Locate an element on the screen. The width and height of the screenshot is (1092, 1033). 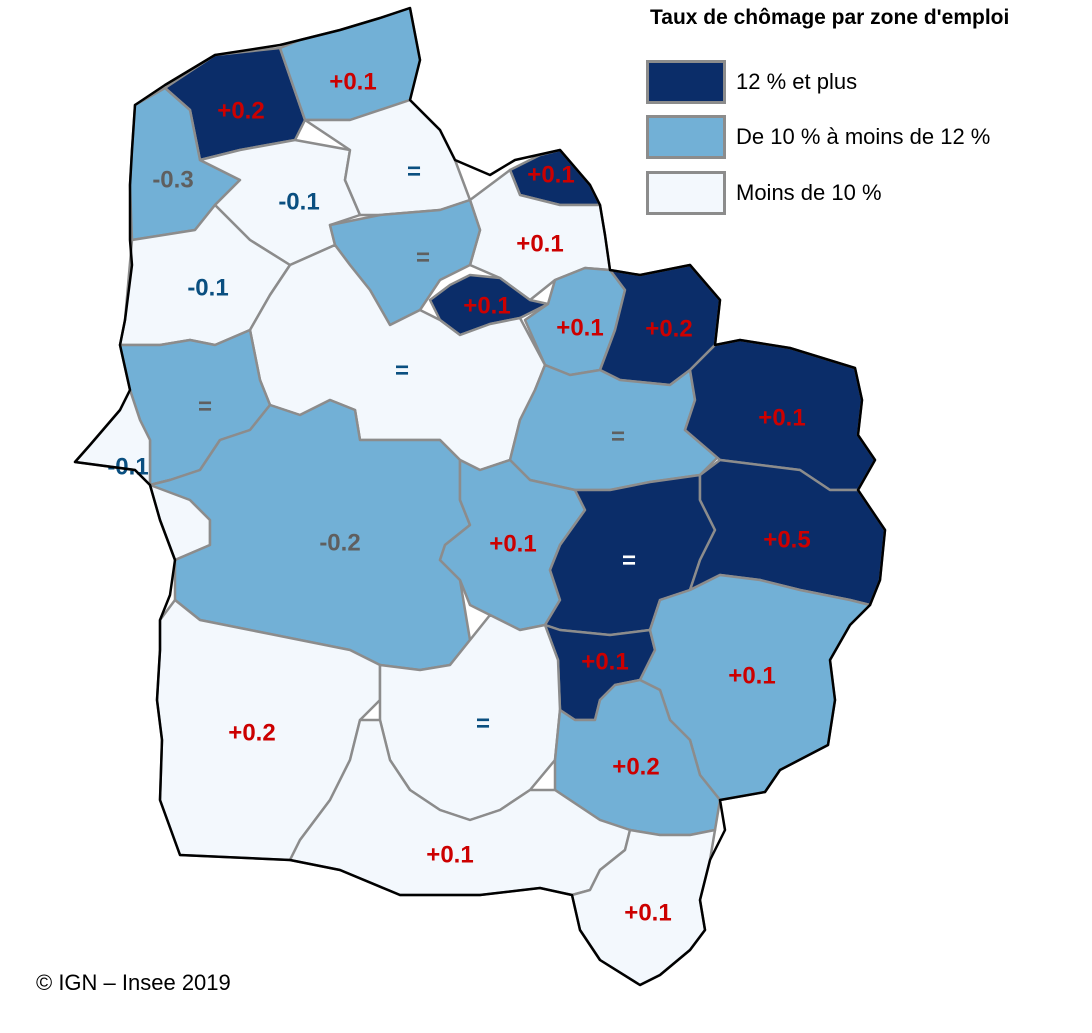
zone-change-label-22: +0.1 is located at coordinates (604, 662).